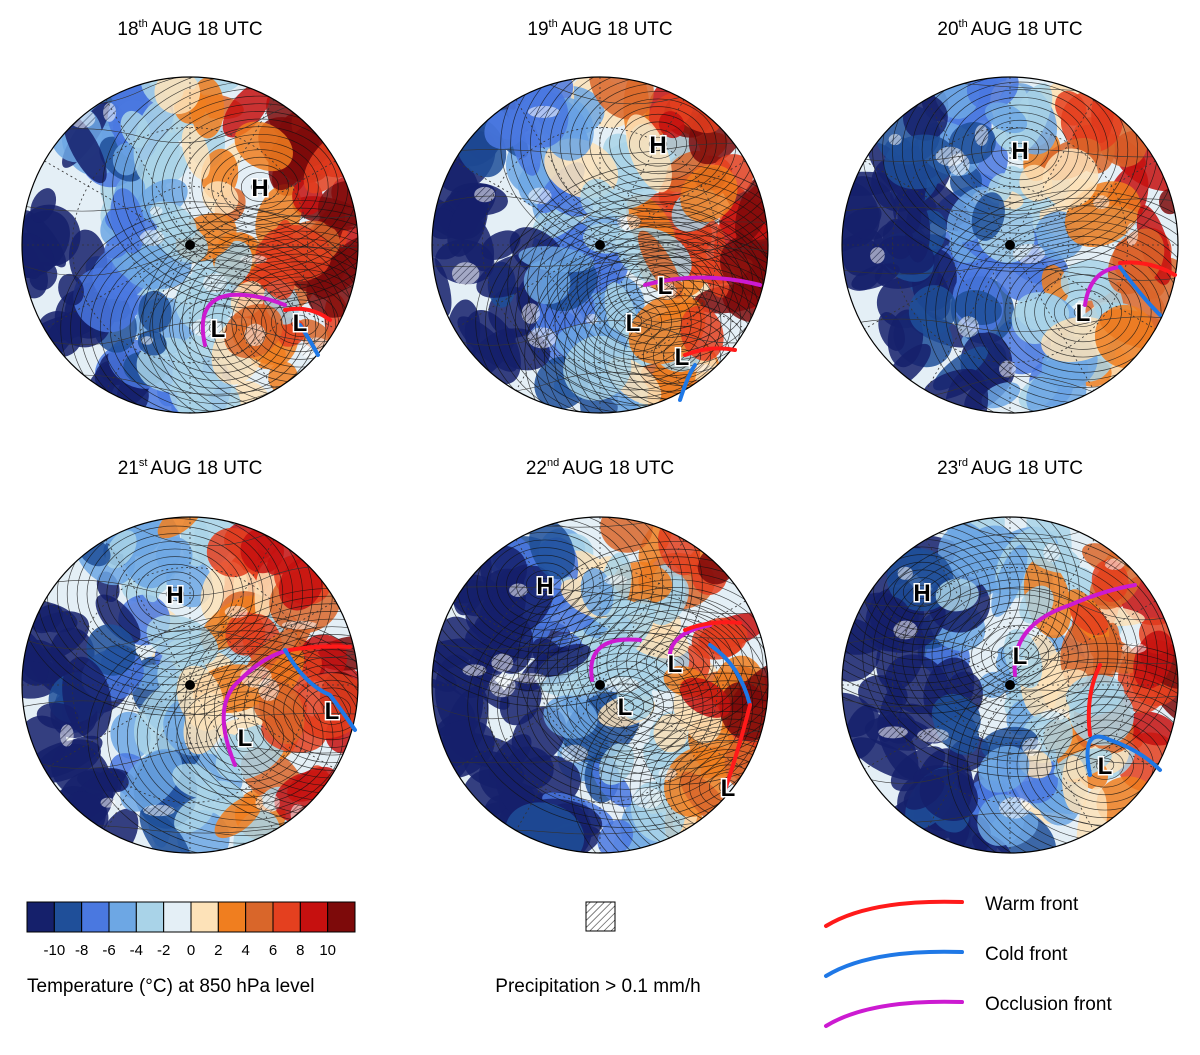  I want to click on colorbar-tick: -4, so click(136, 950).